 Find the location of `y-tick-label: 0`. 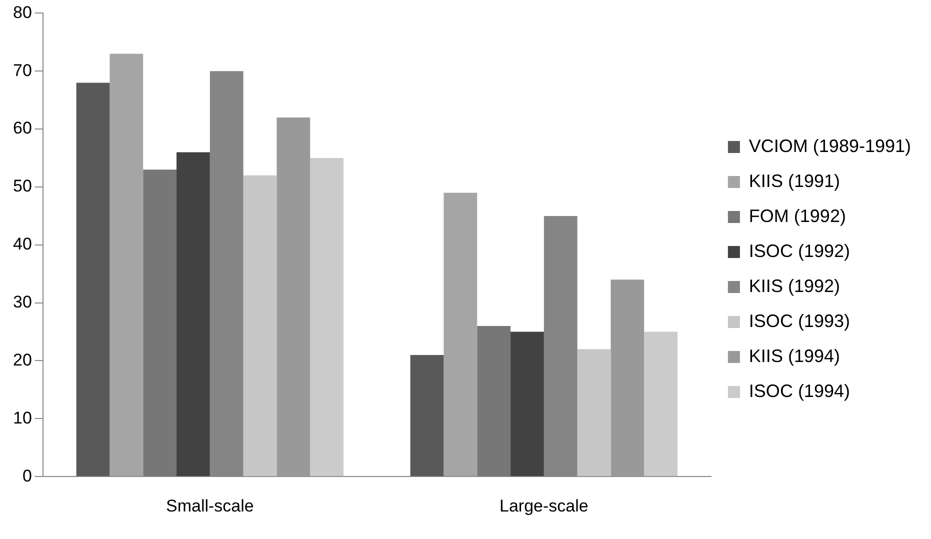

y-tick-label: 0 is located at coordinates (27, 476).